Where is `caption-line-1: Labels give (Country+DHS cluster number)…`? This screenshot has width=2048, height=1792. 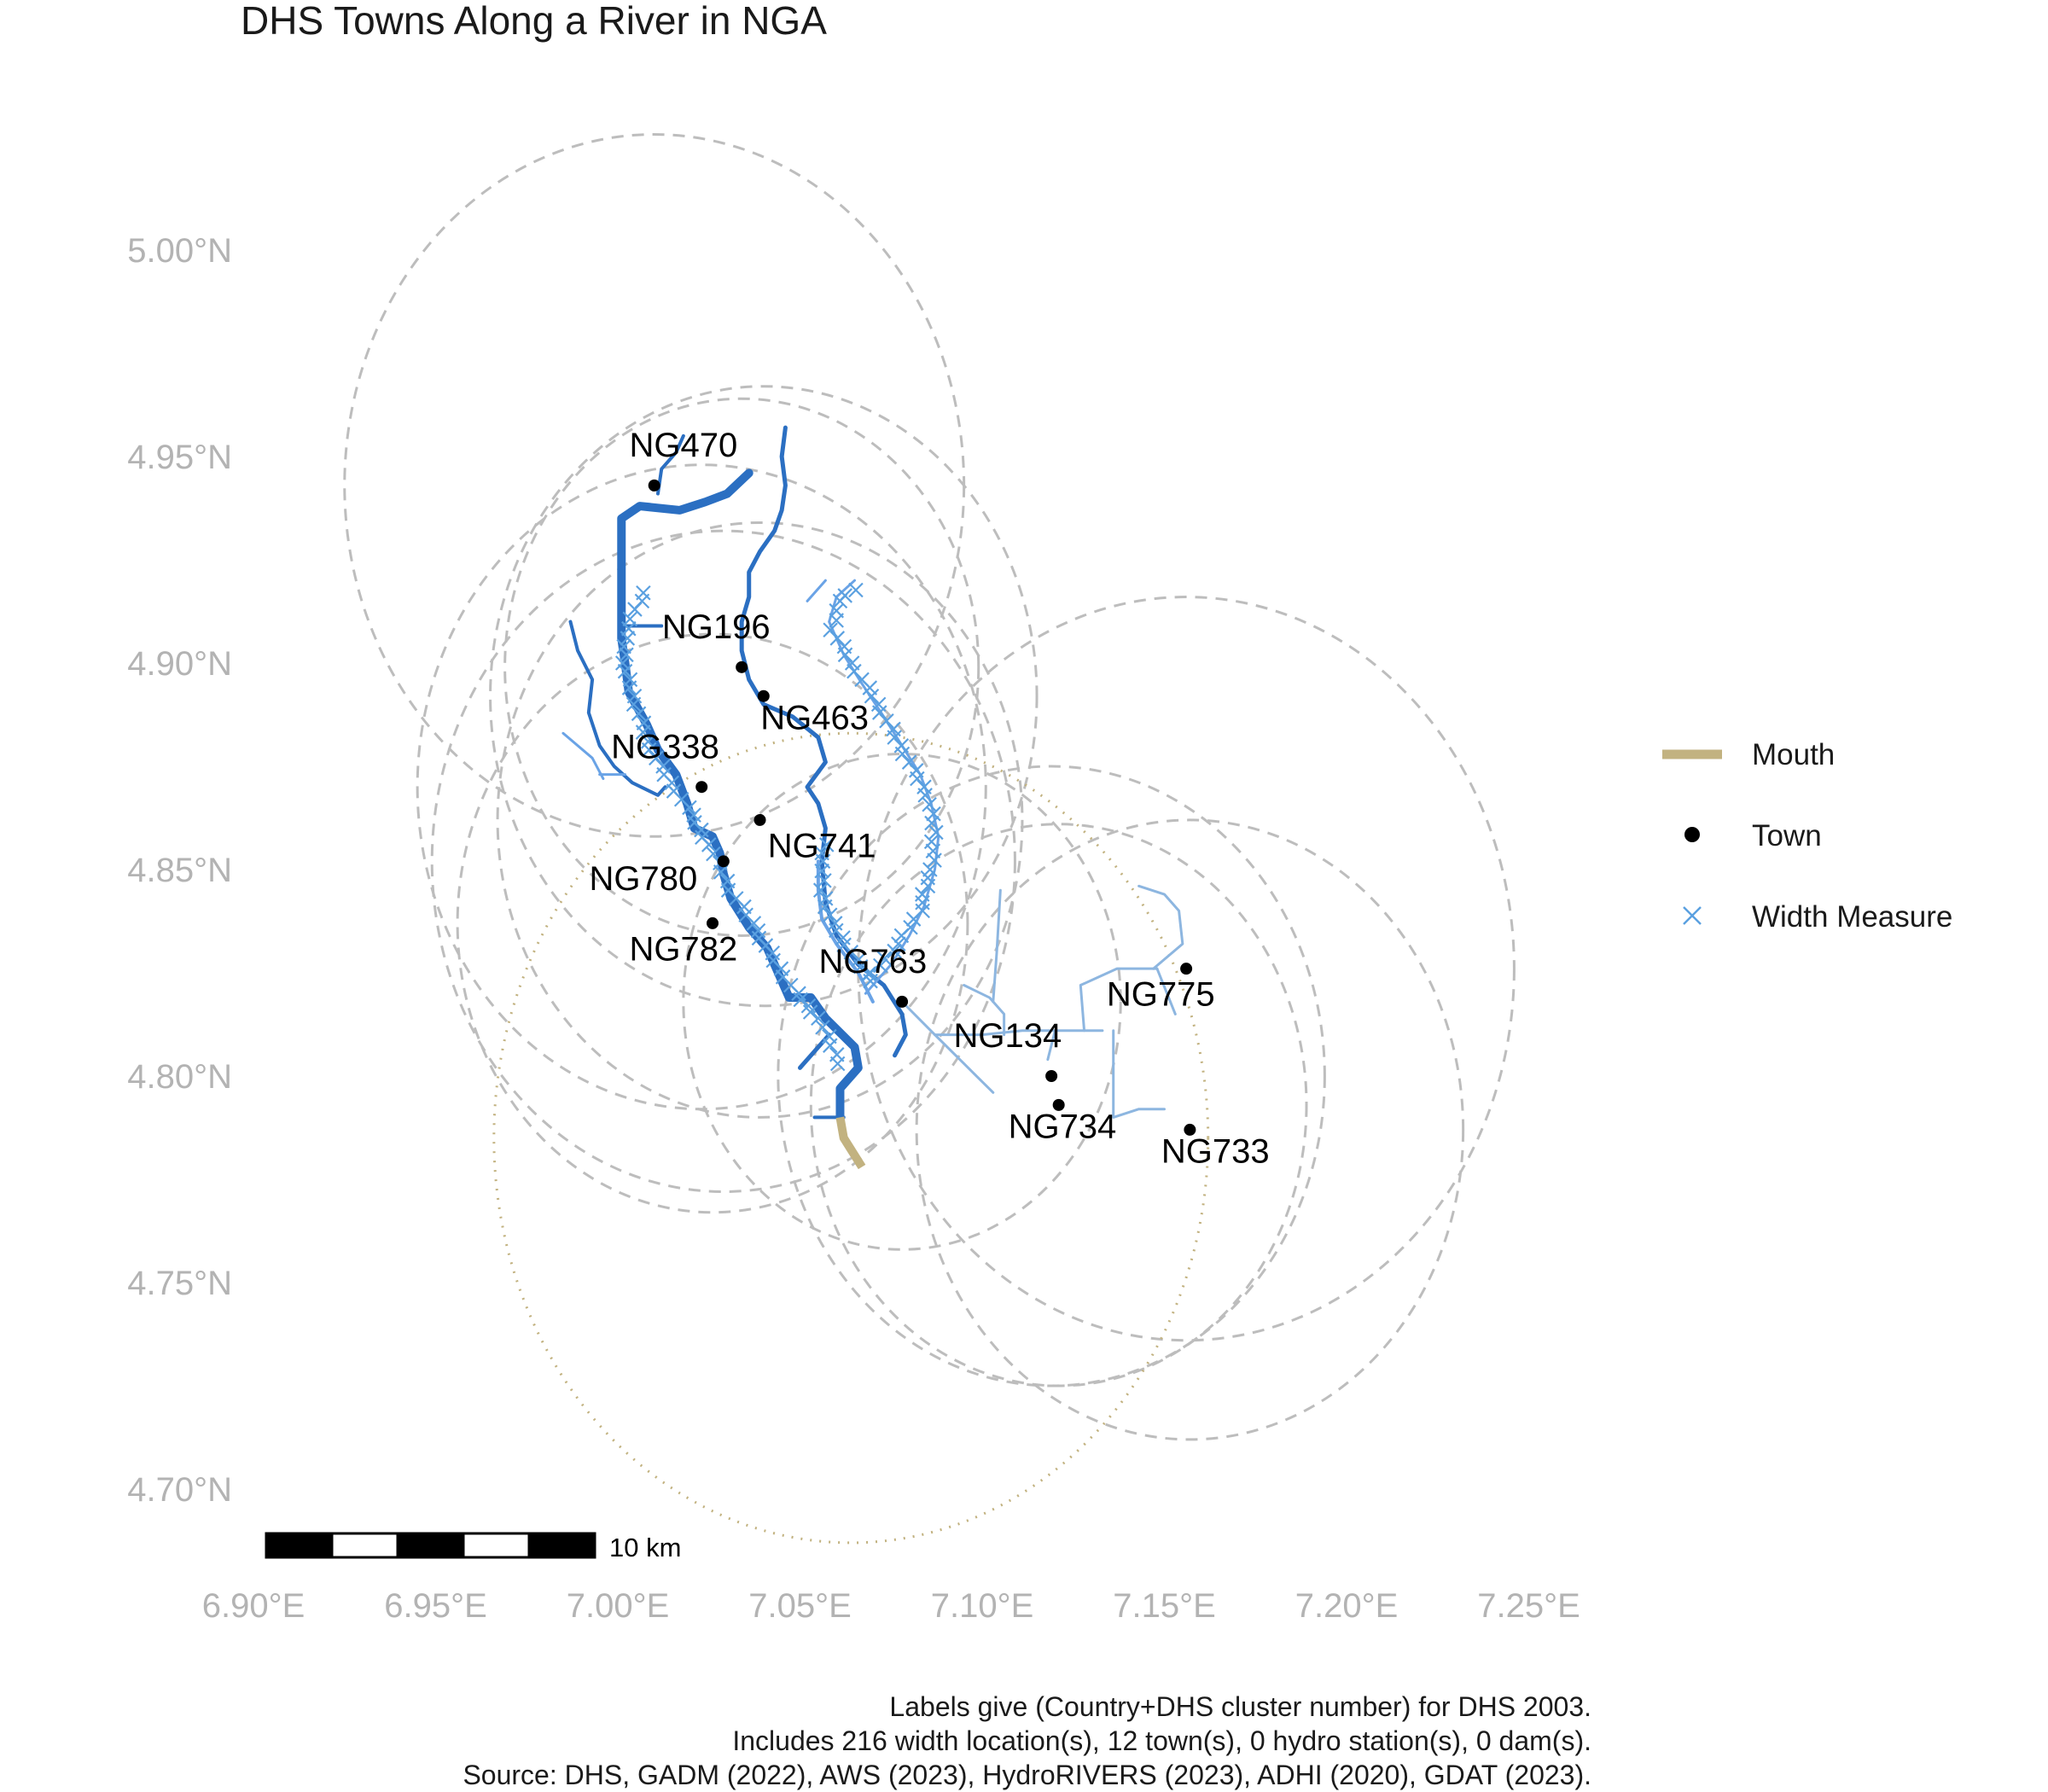
caption-line-1: Labels give (Country+DHS cluster number)… is located at coordinates (1240, 1706).